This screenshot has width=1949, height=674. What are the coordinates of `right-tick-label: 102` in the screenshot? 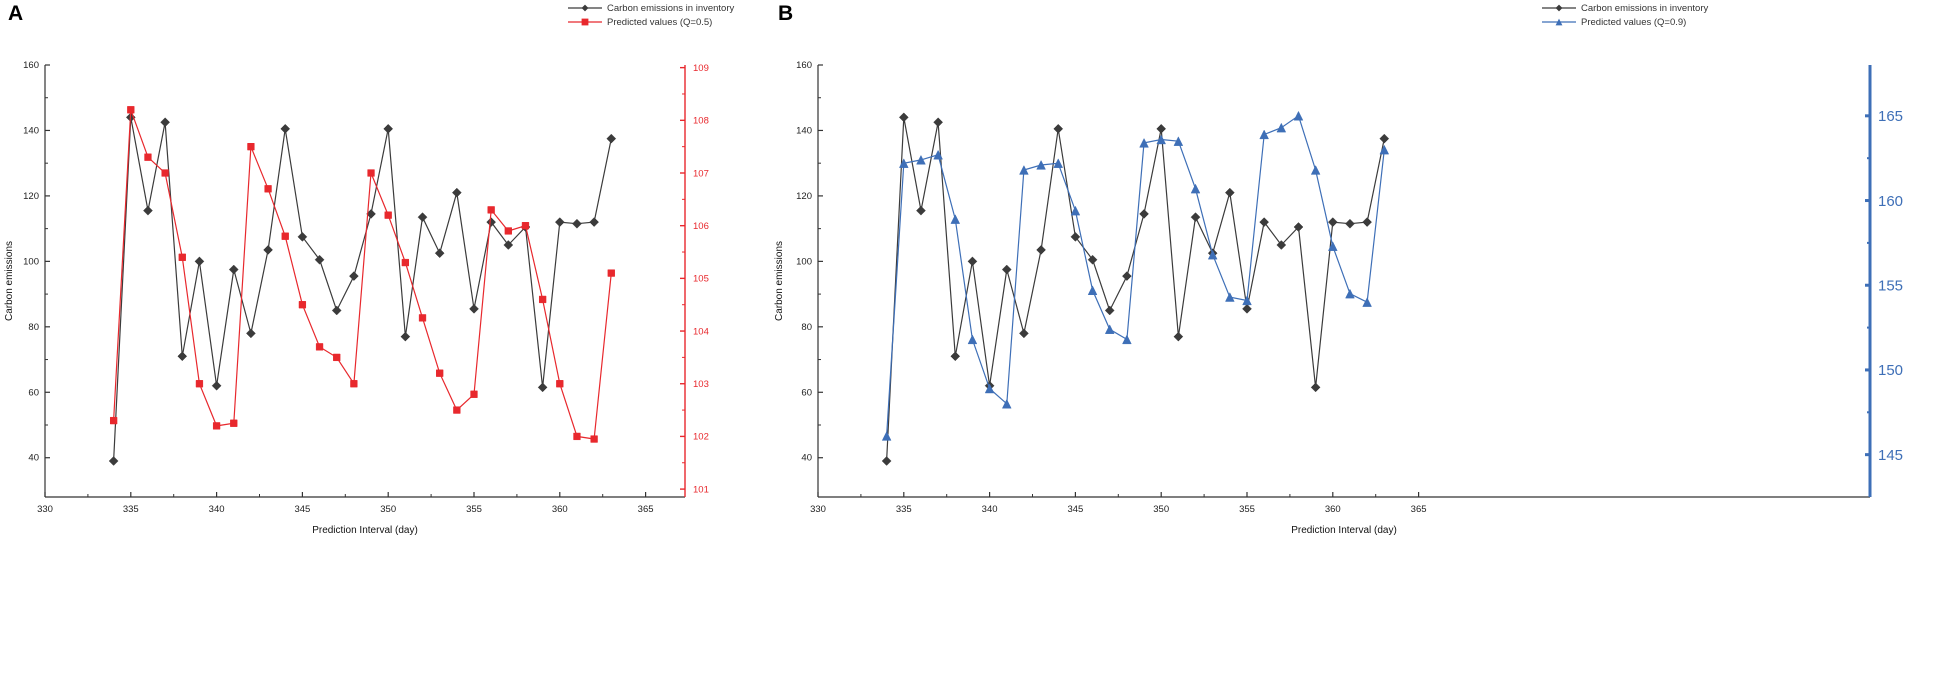 It's located at (701, 437).